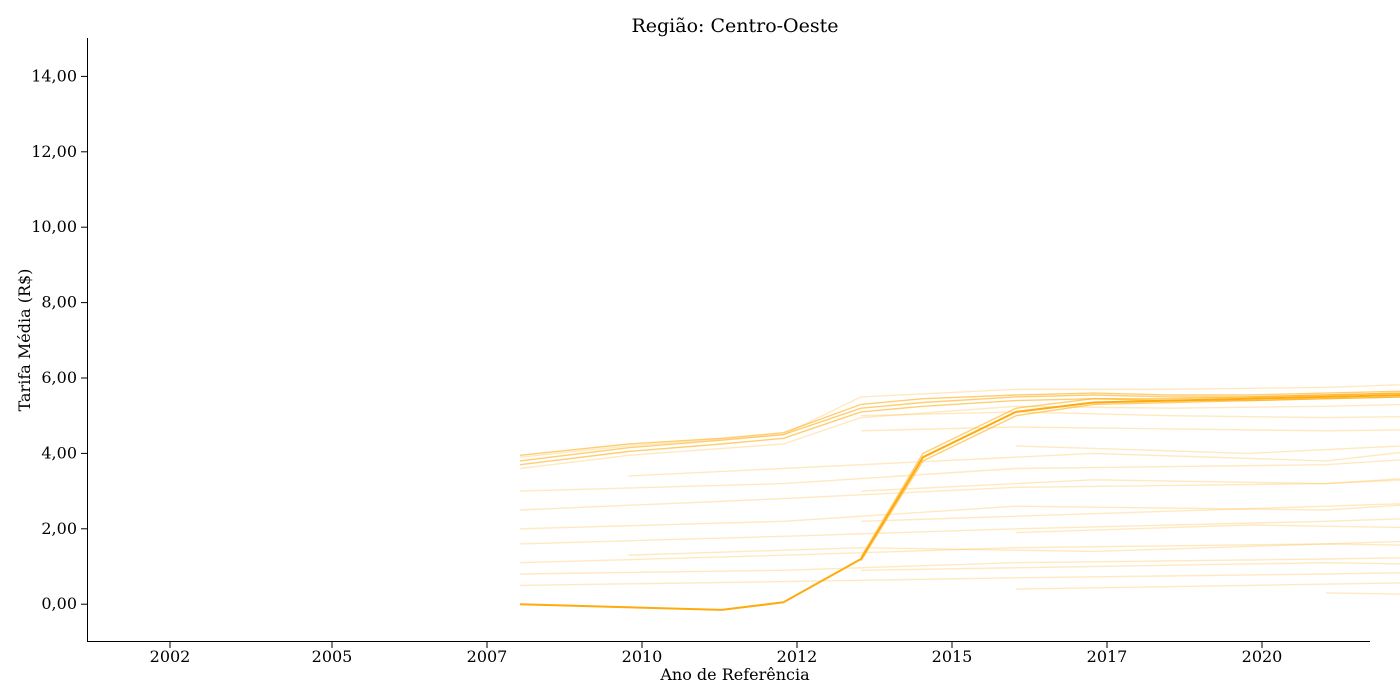 The width and height of the screenshot is (1400, 700). What do you see at coordinates (1262, 656) in the screenshot?
I see `x-tick-label: 2020` at bounding box center [1262, 656].